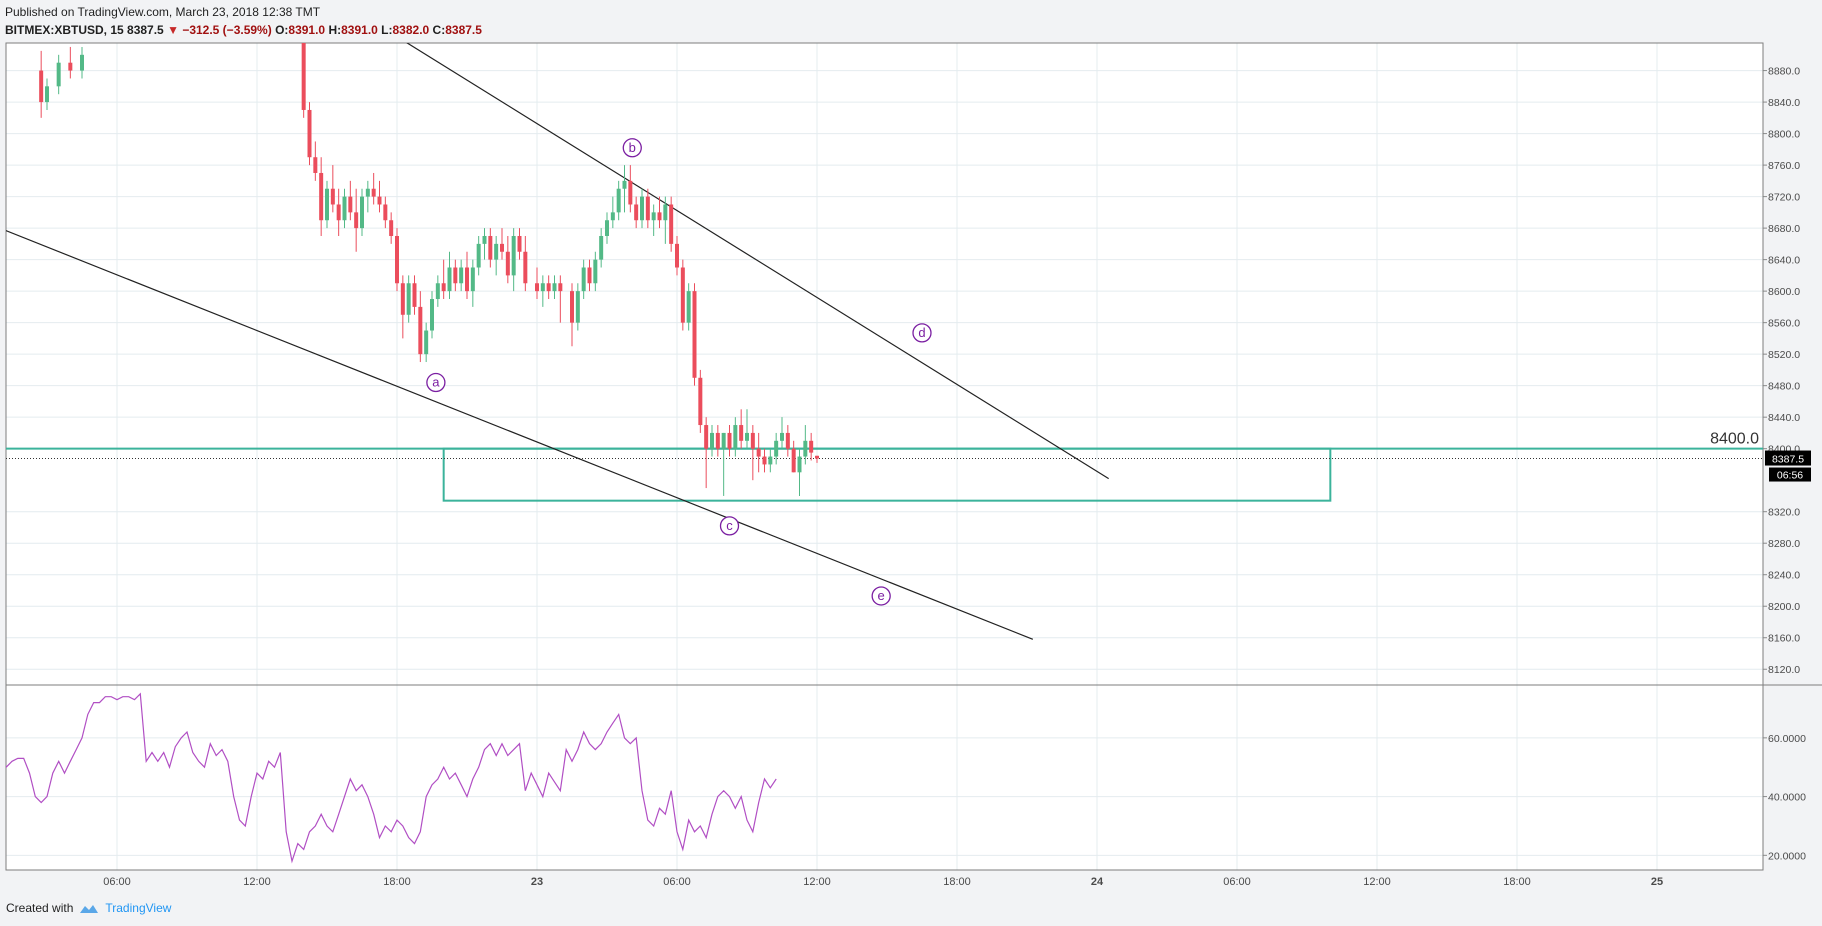 This screenshot has width=1822, height=926. What do you see at coordinates (89, 908) in the screenshot?
I see `tradingview-logo-icon` at bounding box center [89, 908].